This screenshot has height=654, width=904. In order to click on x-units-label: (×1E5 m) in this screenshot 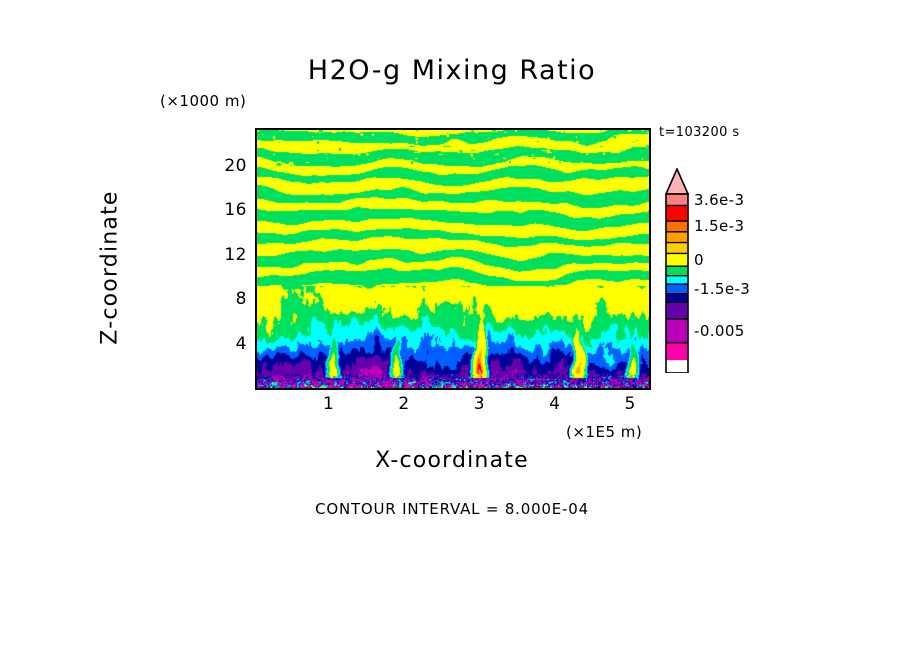, I will do `click(604, 432)`.